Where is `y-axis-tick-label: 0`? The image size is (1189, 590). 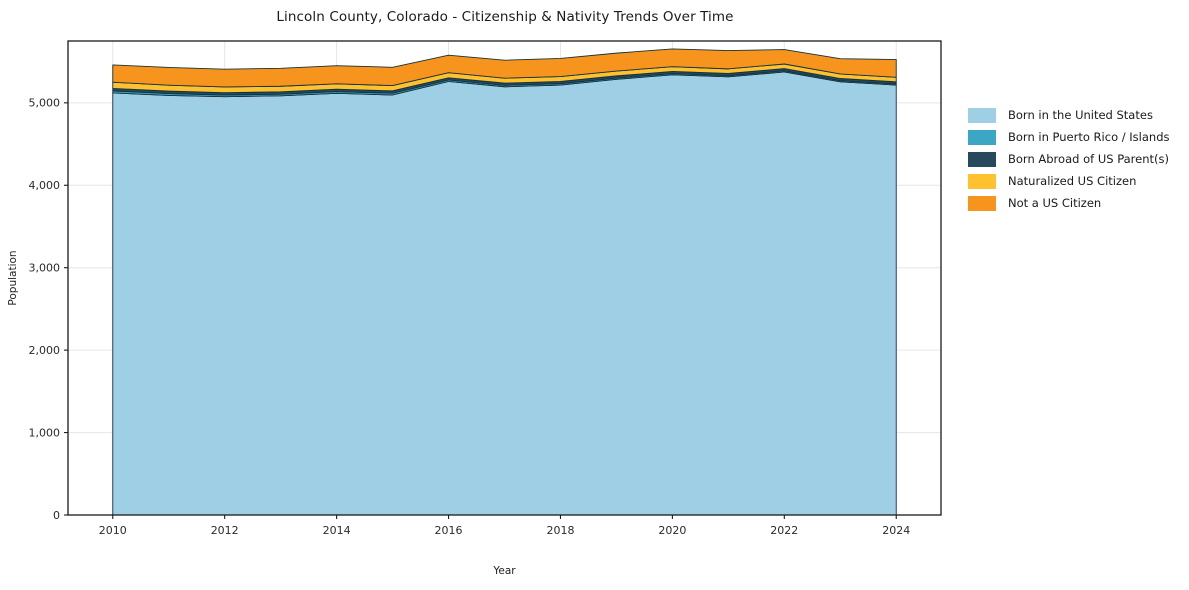
y-axis-tick-label: 0 is located at coordinates (56, 515).